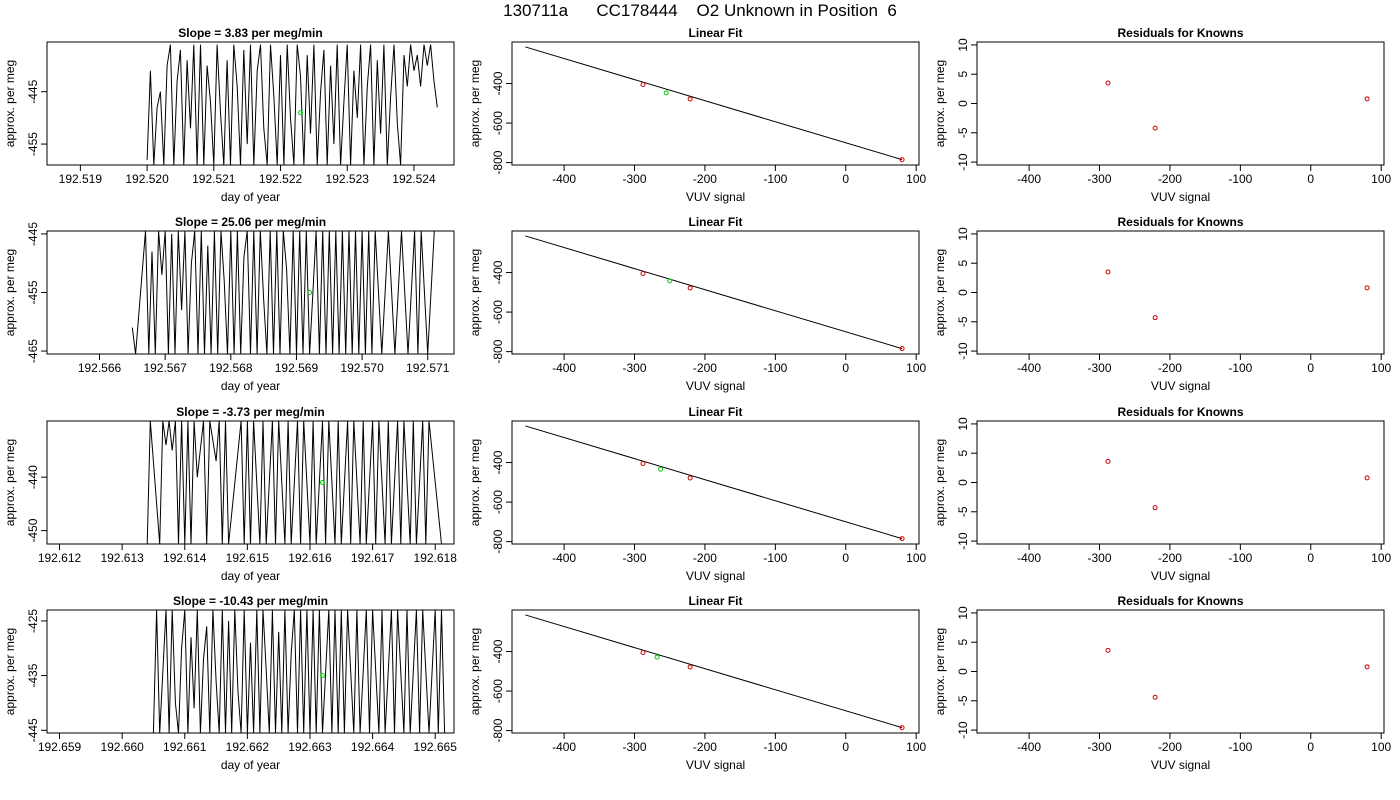 The height and width of the screenshot is (800, 1400). Describe the element at coordinates (250, 765) in the screenshot. I see `x-axis-label: day of year` at that location.